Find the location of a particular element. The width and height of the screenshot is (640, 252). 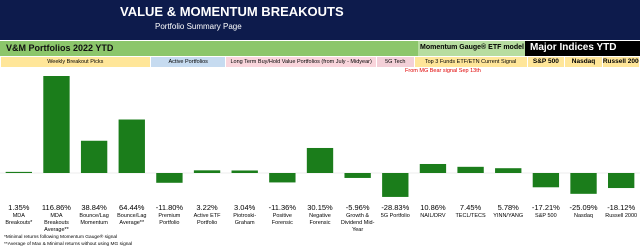

value-label: 7.45% is located at coordinates (470, 207).